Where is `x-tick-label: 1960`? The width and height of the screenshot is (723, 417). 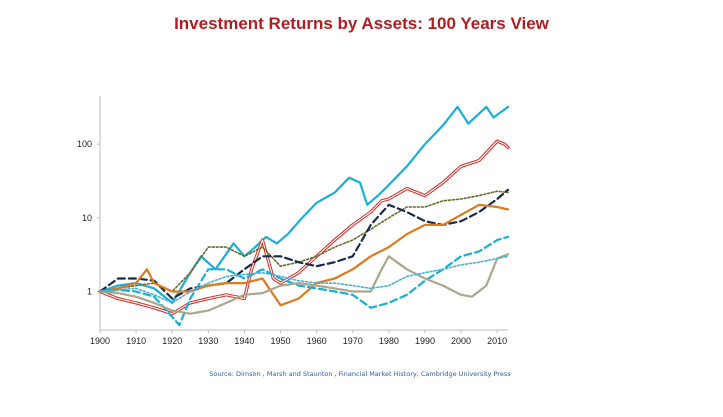
x-tick-label: 1960 is located at coordinates (317, 341).